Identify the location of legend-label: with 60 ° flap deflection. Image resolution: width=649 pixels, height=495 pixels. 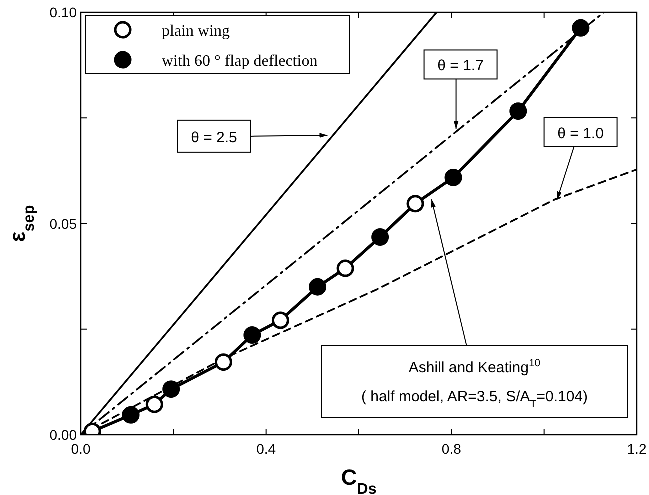
(240, 61).